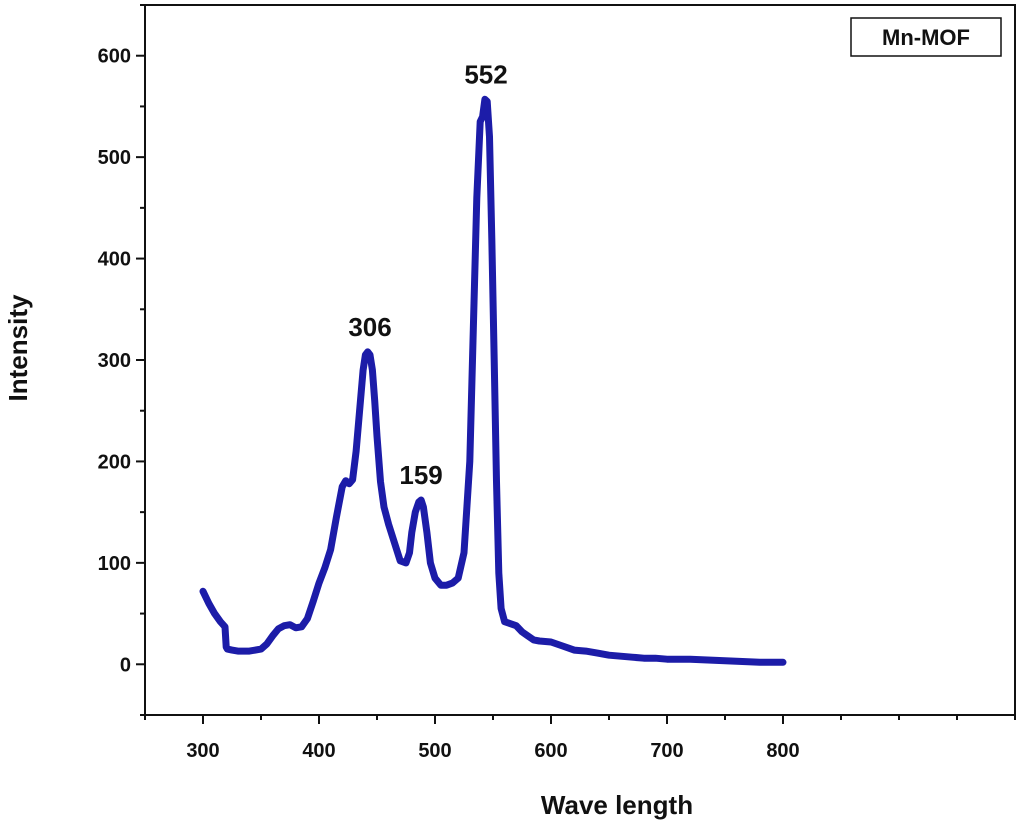 Image resolution: width=1020 pixels, height=827 pixels. What do you see at coordinates (369, 327) in the screenshot?
I see `peak-label: 306` at bounding box center [369, 327].